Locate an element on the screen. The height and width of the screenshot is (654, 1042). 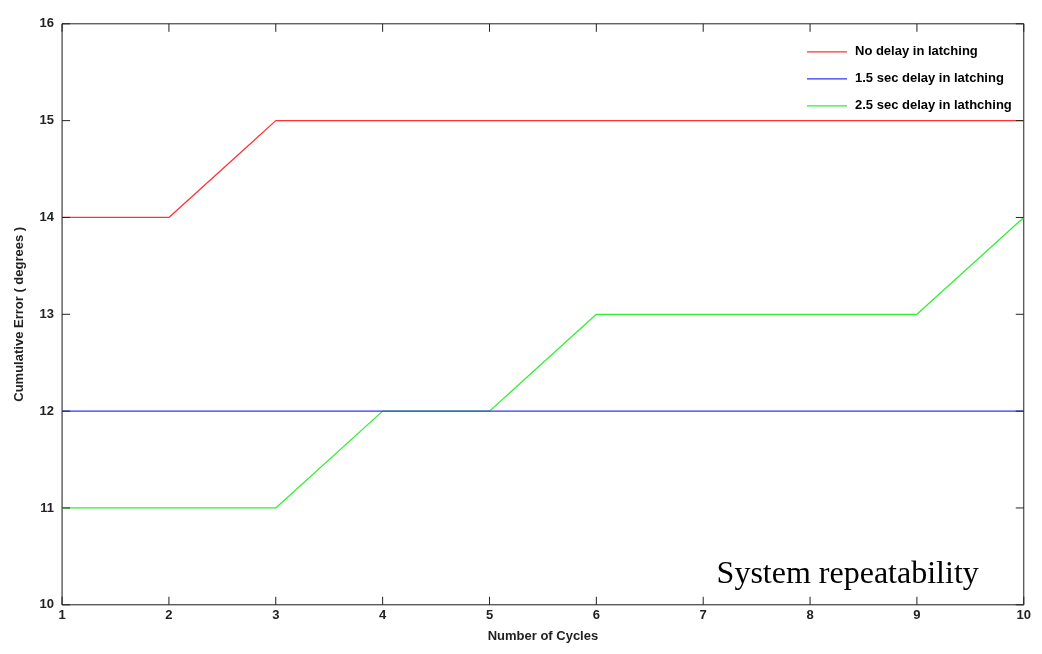
y-tick-label: 14 is located at coordinates (47, 217).